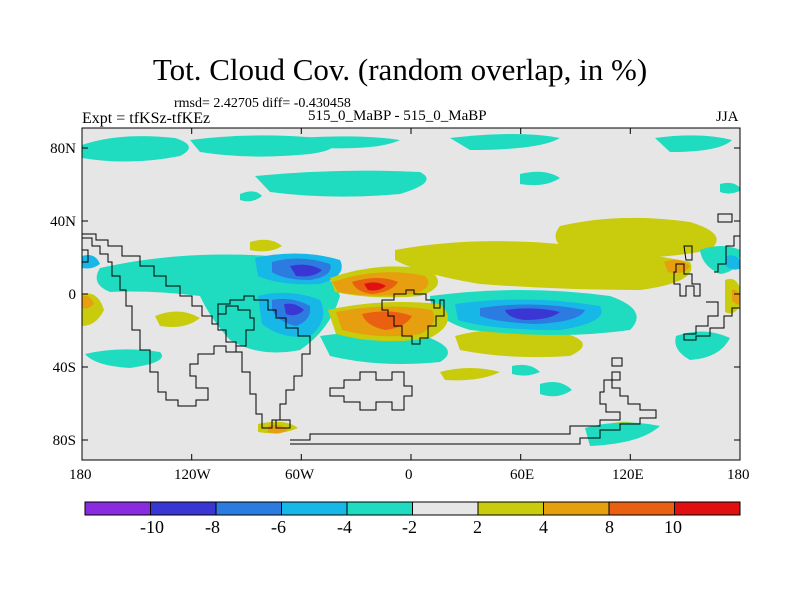 The width and height of the screenshot is (800, 600). Describe the element at coordinates (477, 527) in the screenshot. I see `colorbar-label: 2` at that location.